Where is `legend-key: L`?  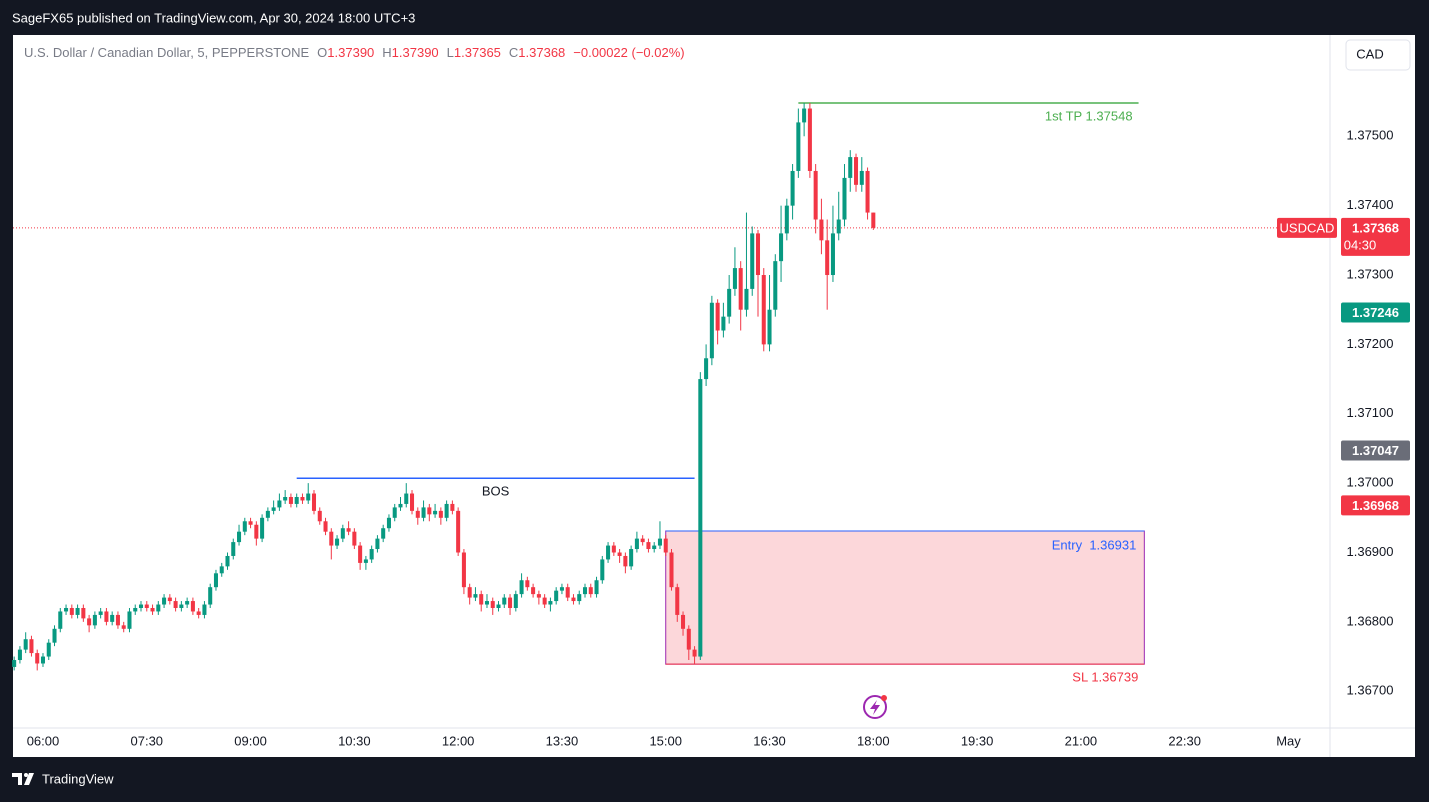
legend-key: L is located at coordinates (450, 52).